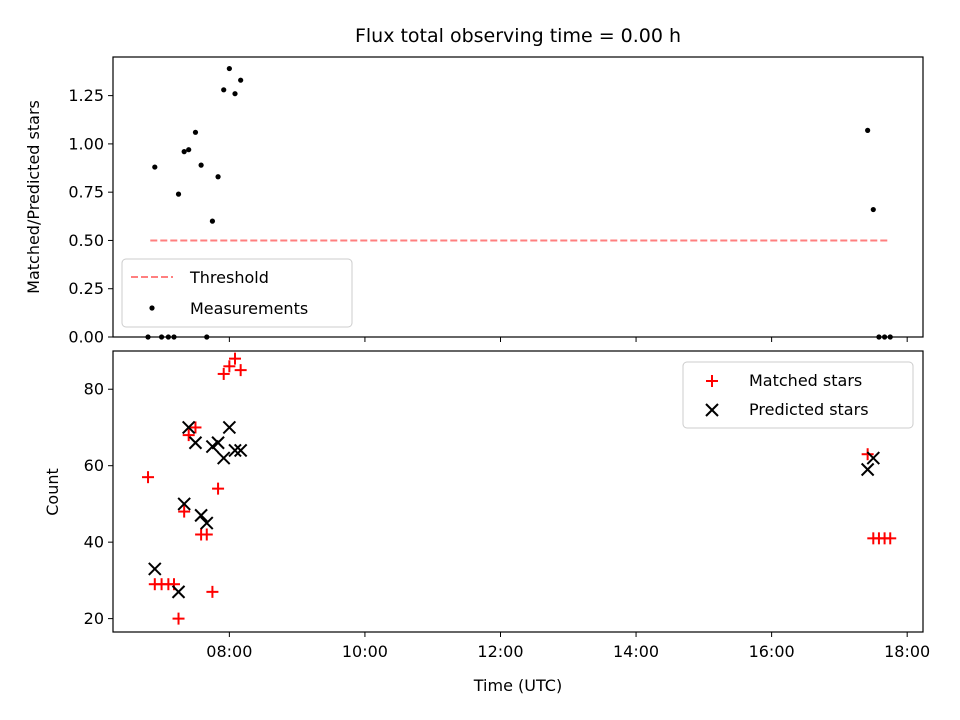  What do you see at coordinates (568, 646) in the screenshot?
I see `bottom-x-ticks: 08:00 10:00 12:00 14:00 16:00 18:00` at bounding box center [568, 646].